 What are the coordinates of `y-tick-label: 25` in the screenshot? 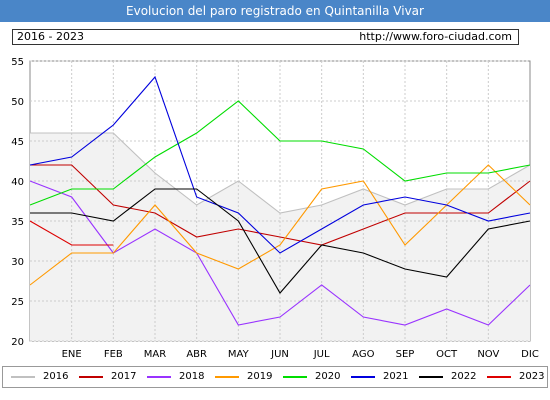 It's located at (17, 302).